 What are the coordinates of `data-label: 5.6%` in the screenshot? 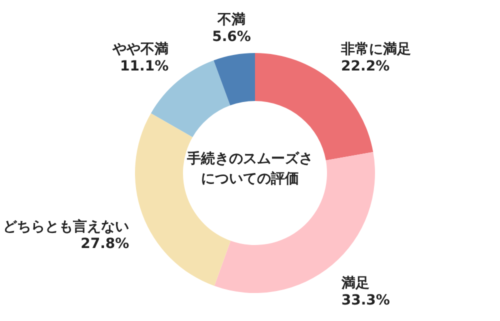 It's located at (231, 37).